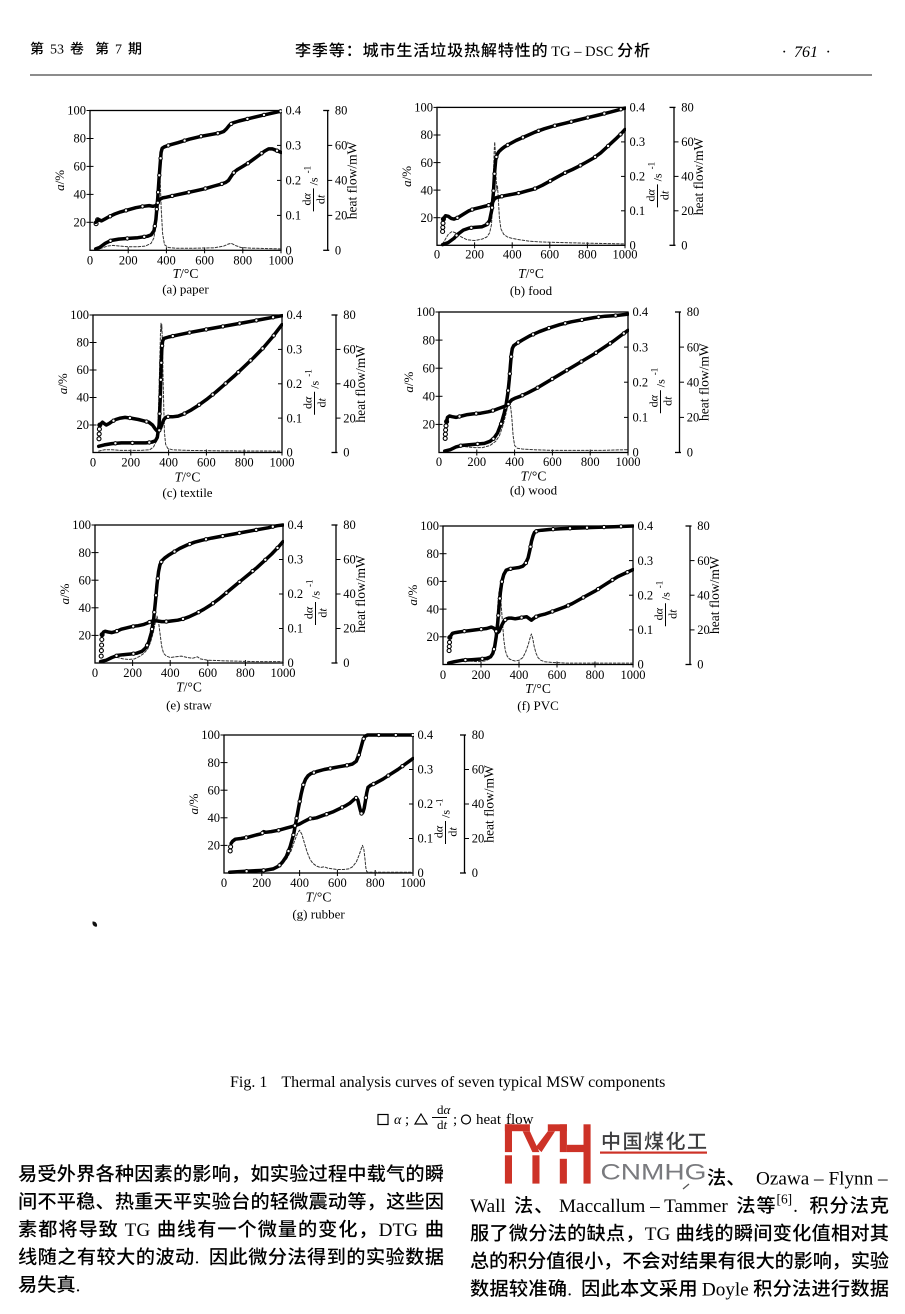 This screenshot has width=905, height=1314. I want to click on svg-text: α, so click(398, 1120).